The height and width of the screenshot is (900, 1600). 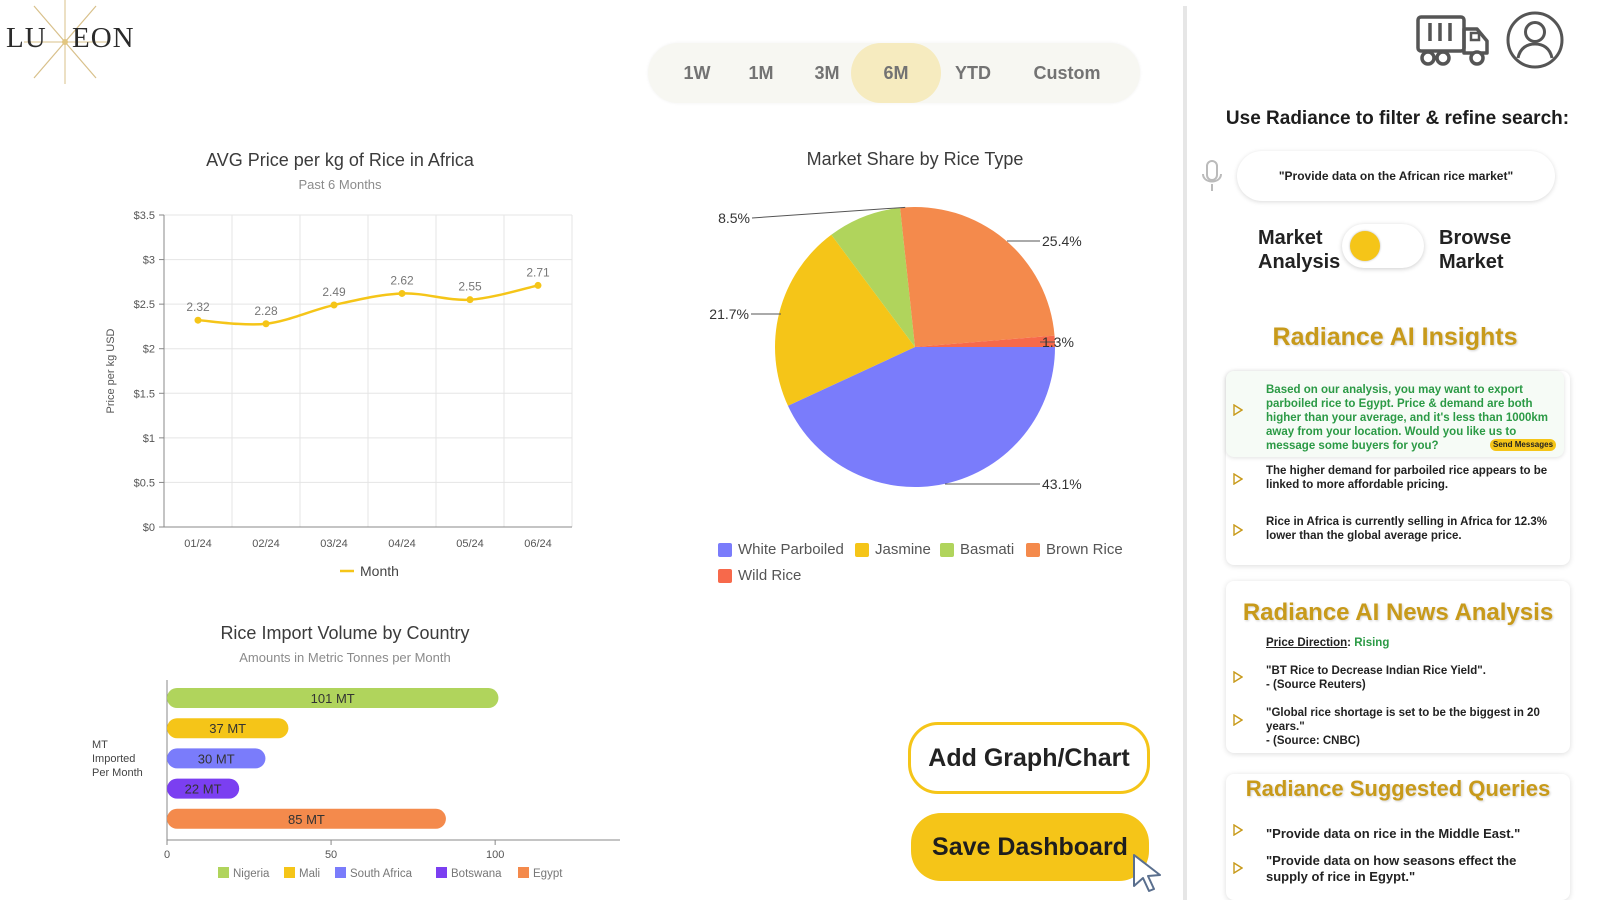 What do you see at coordinates (873, 277) in the screenshot?
I see `pie-slice-basmati` at bounding box center [873, 277].